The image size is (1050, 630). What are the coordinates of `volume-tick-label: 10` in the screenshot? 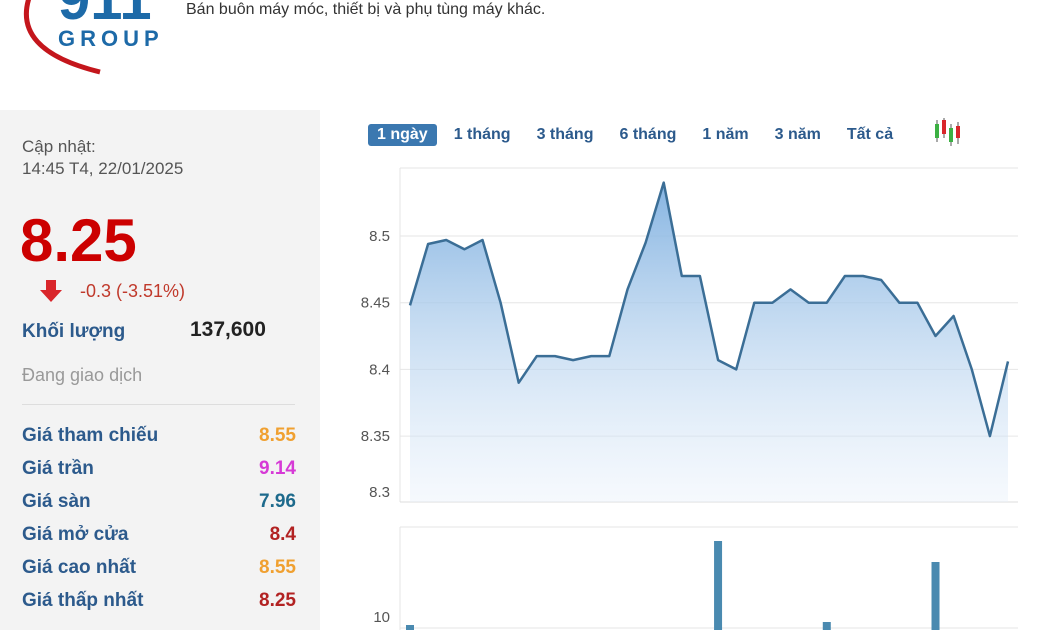 It's located at (381, 617).